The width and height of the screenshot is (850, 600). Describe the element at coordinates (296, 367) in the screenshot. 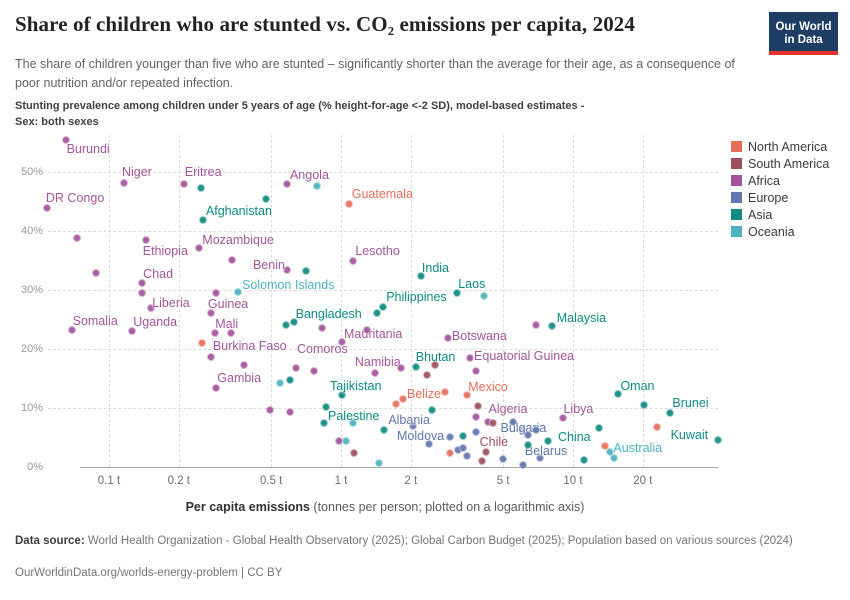

I see `data-point-comoros` at that location.